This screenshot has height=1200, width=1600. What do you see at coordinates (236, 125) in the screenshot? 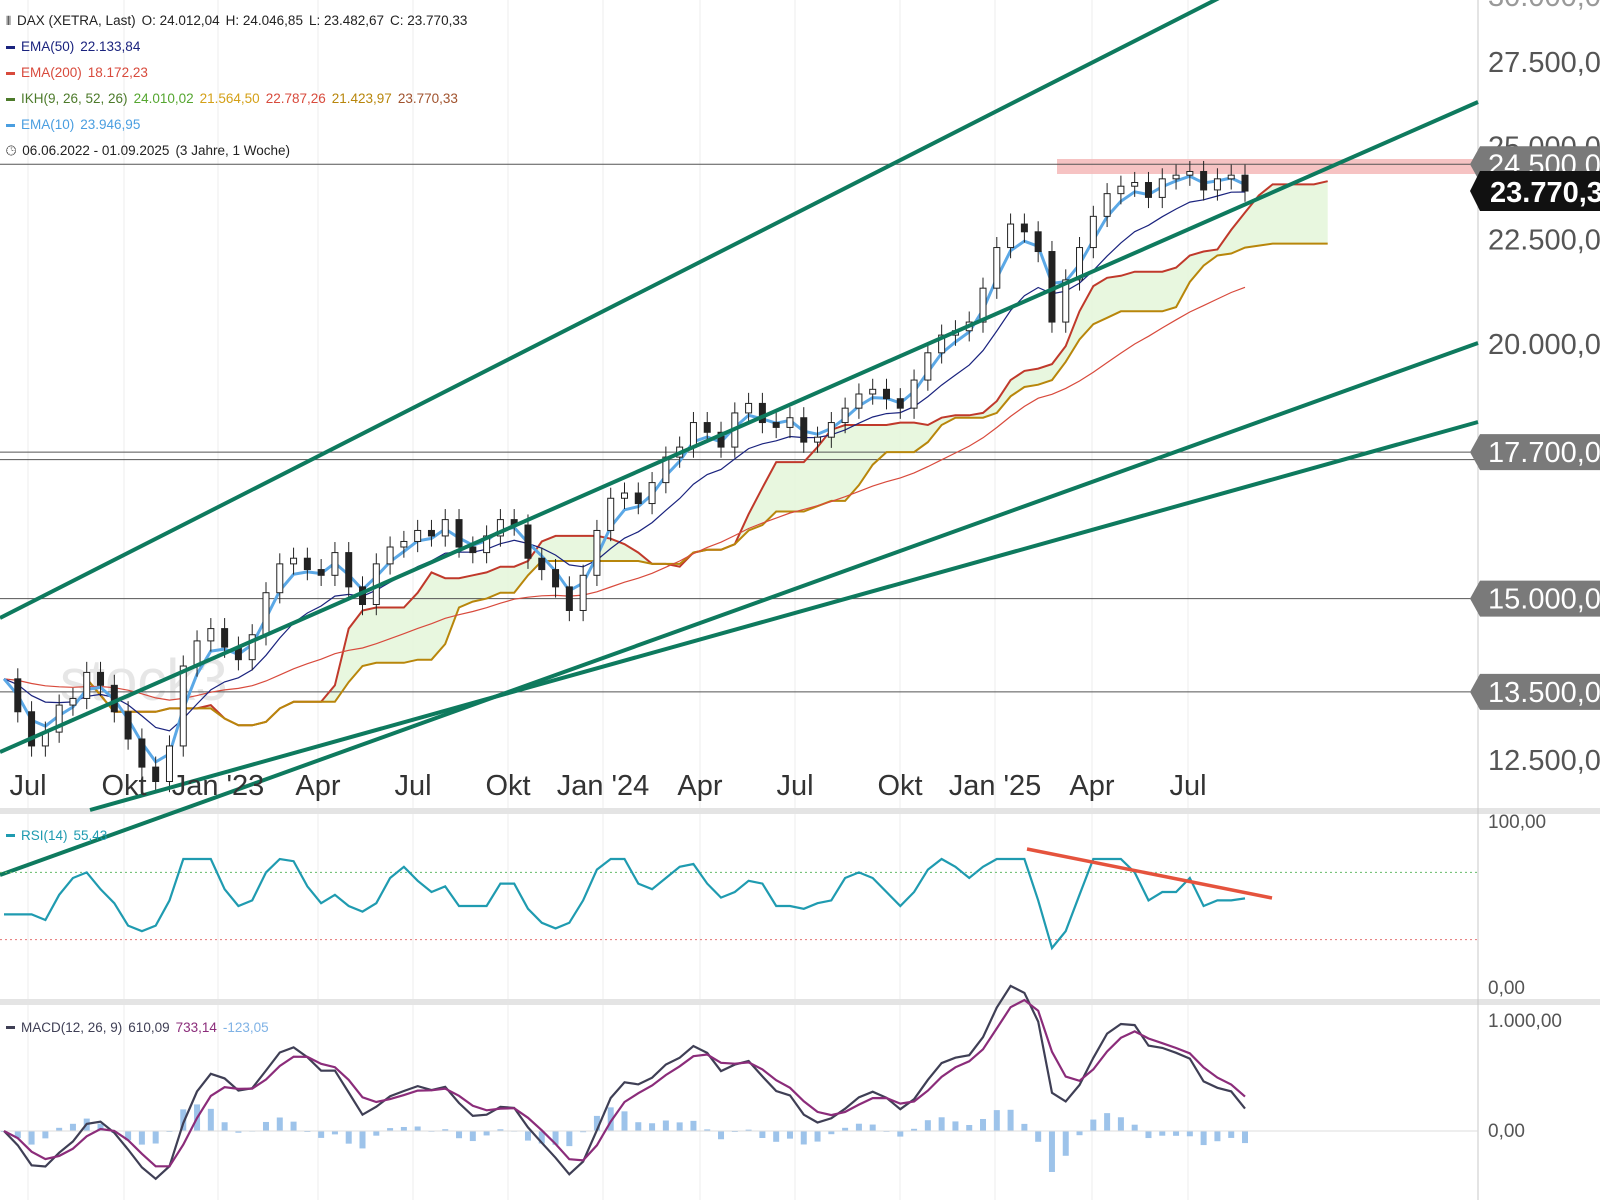
I see `legend-ema10: EMA(10) 23.946,95` at bounding box center [236, 125].